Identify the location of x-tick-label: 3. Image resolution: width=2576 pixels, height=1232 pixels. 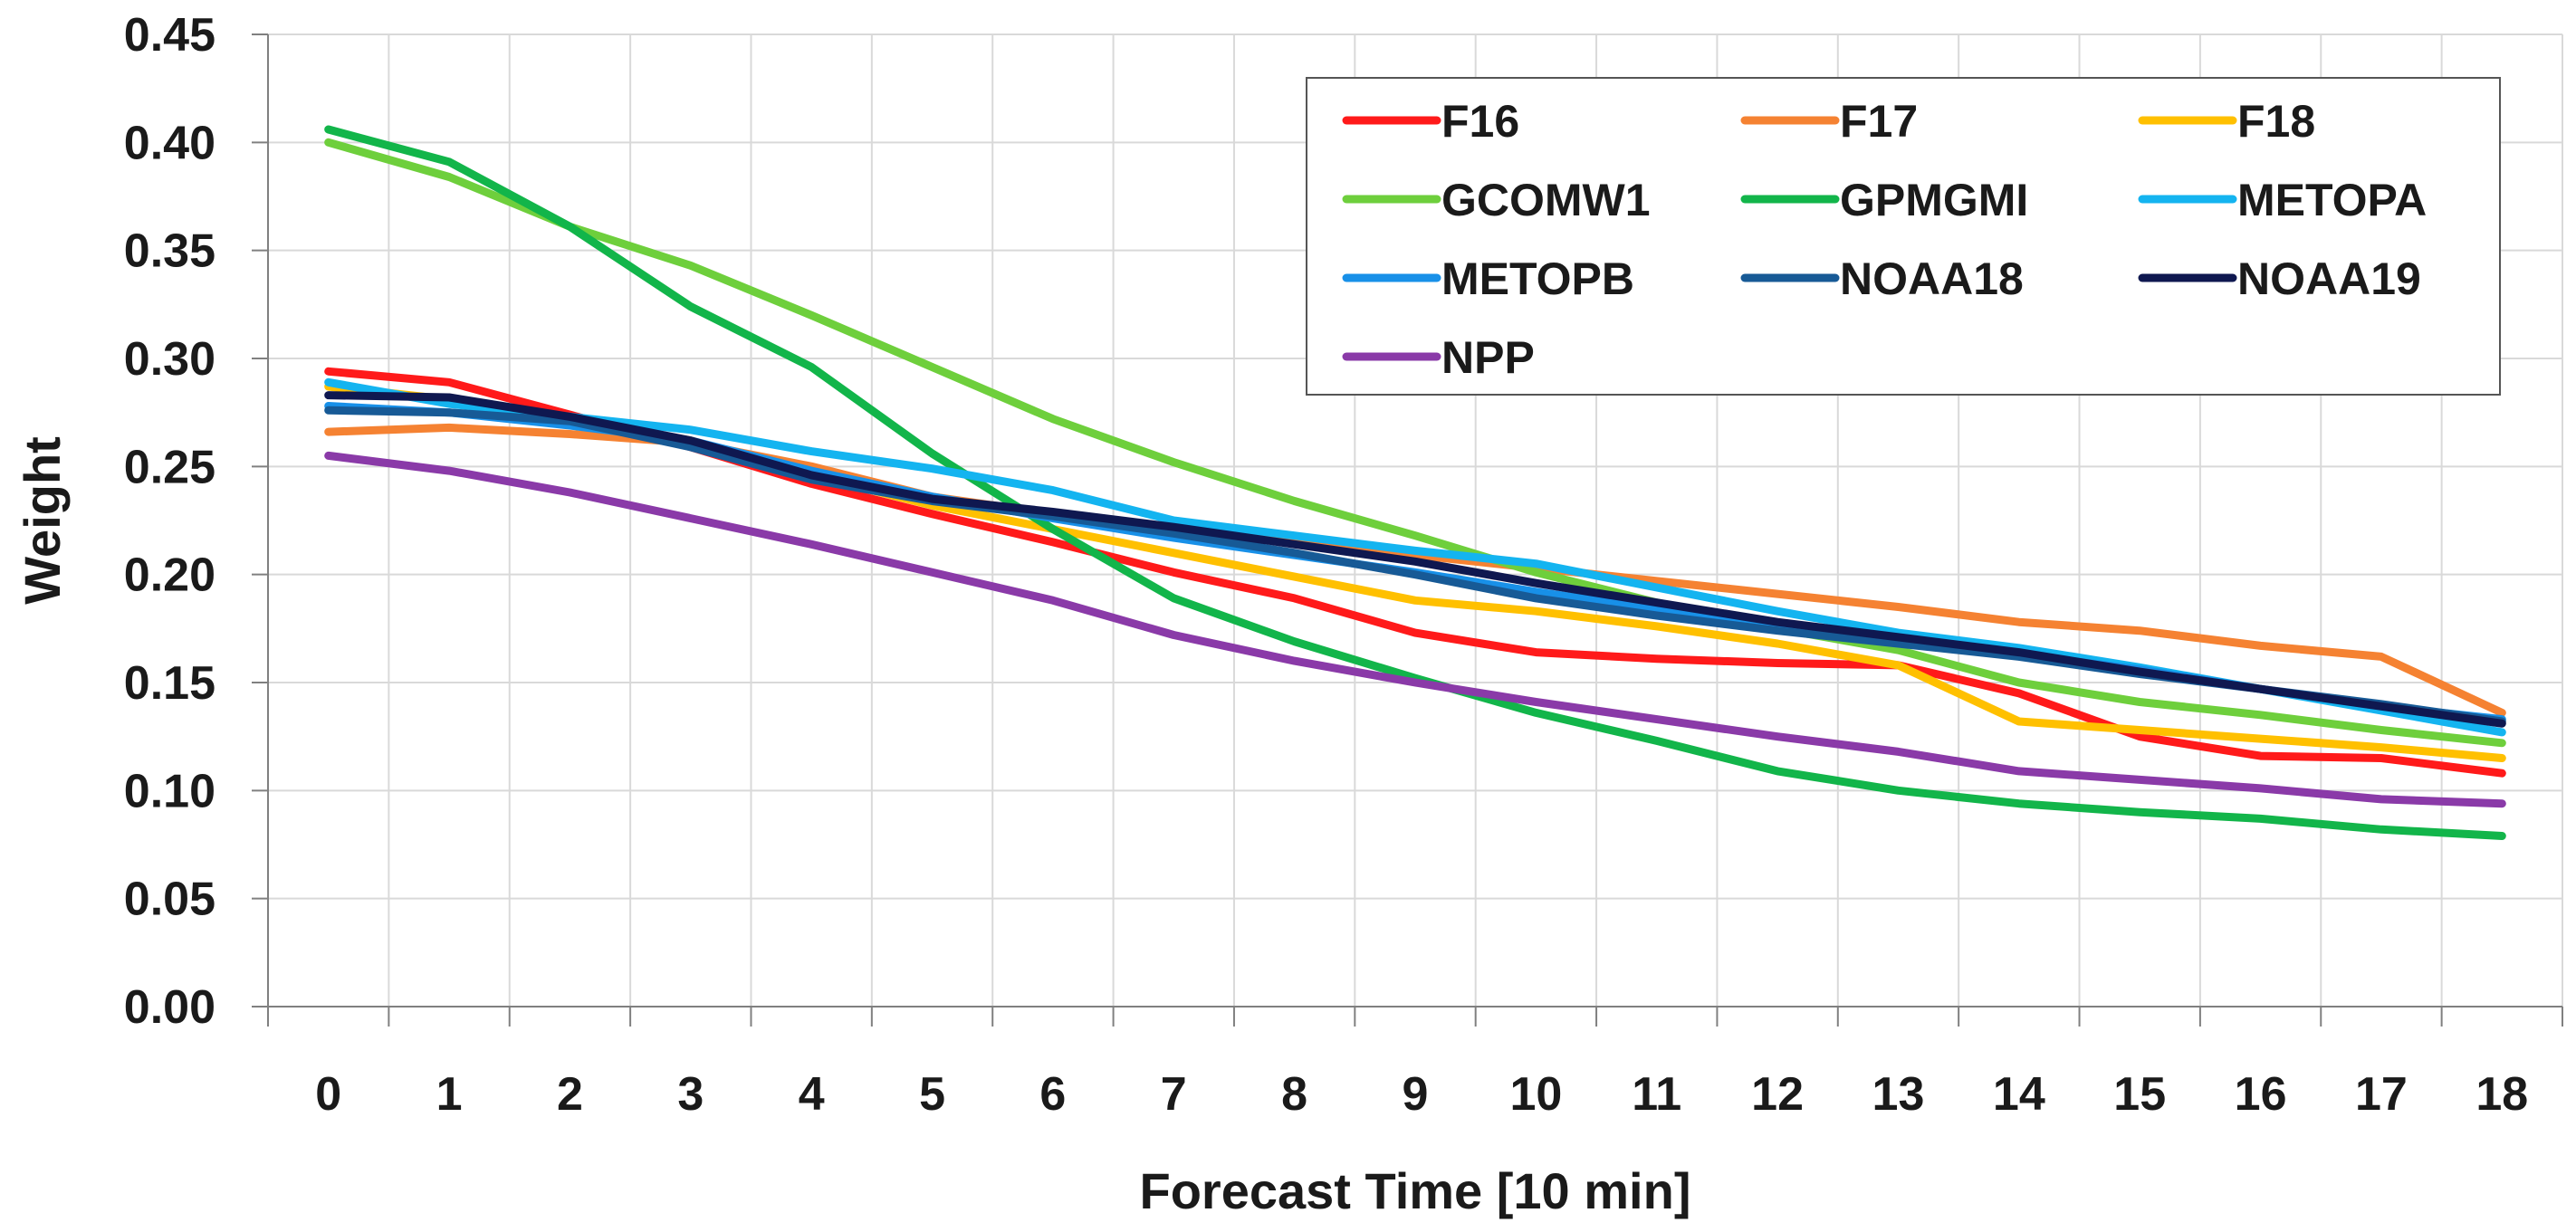
(690, 1094).